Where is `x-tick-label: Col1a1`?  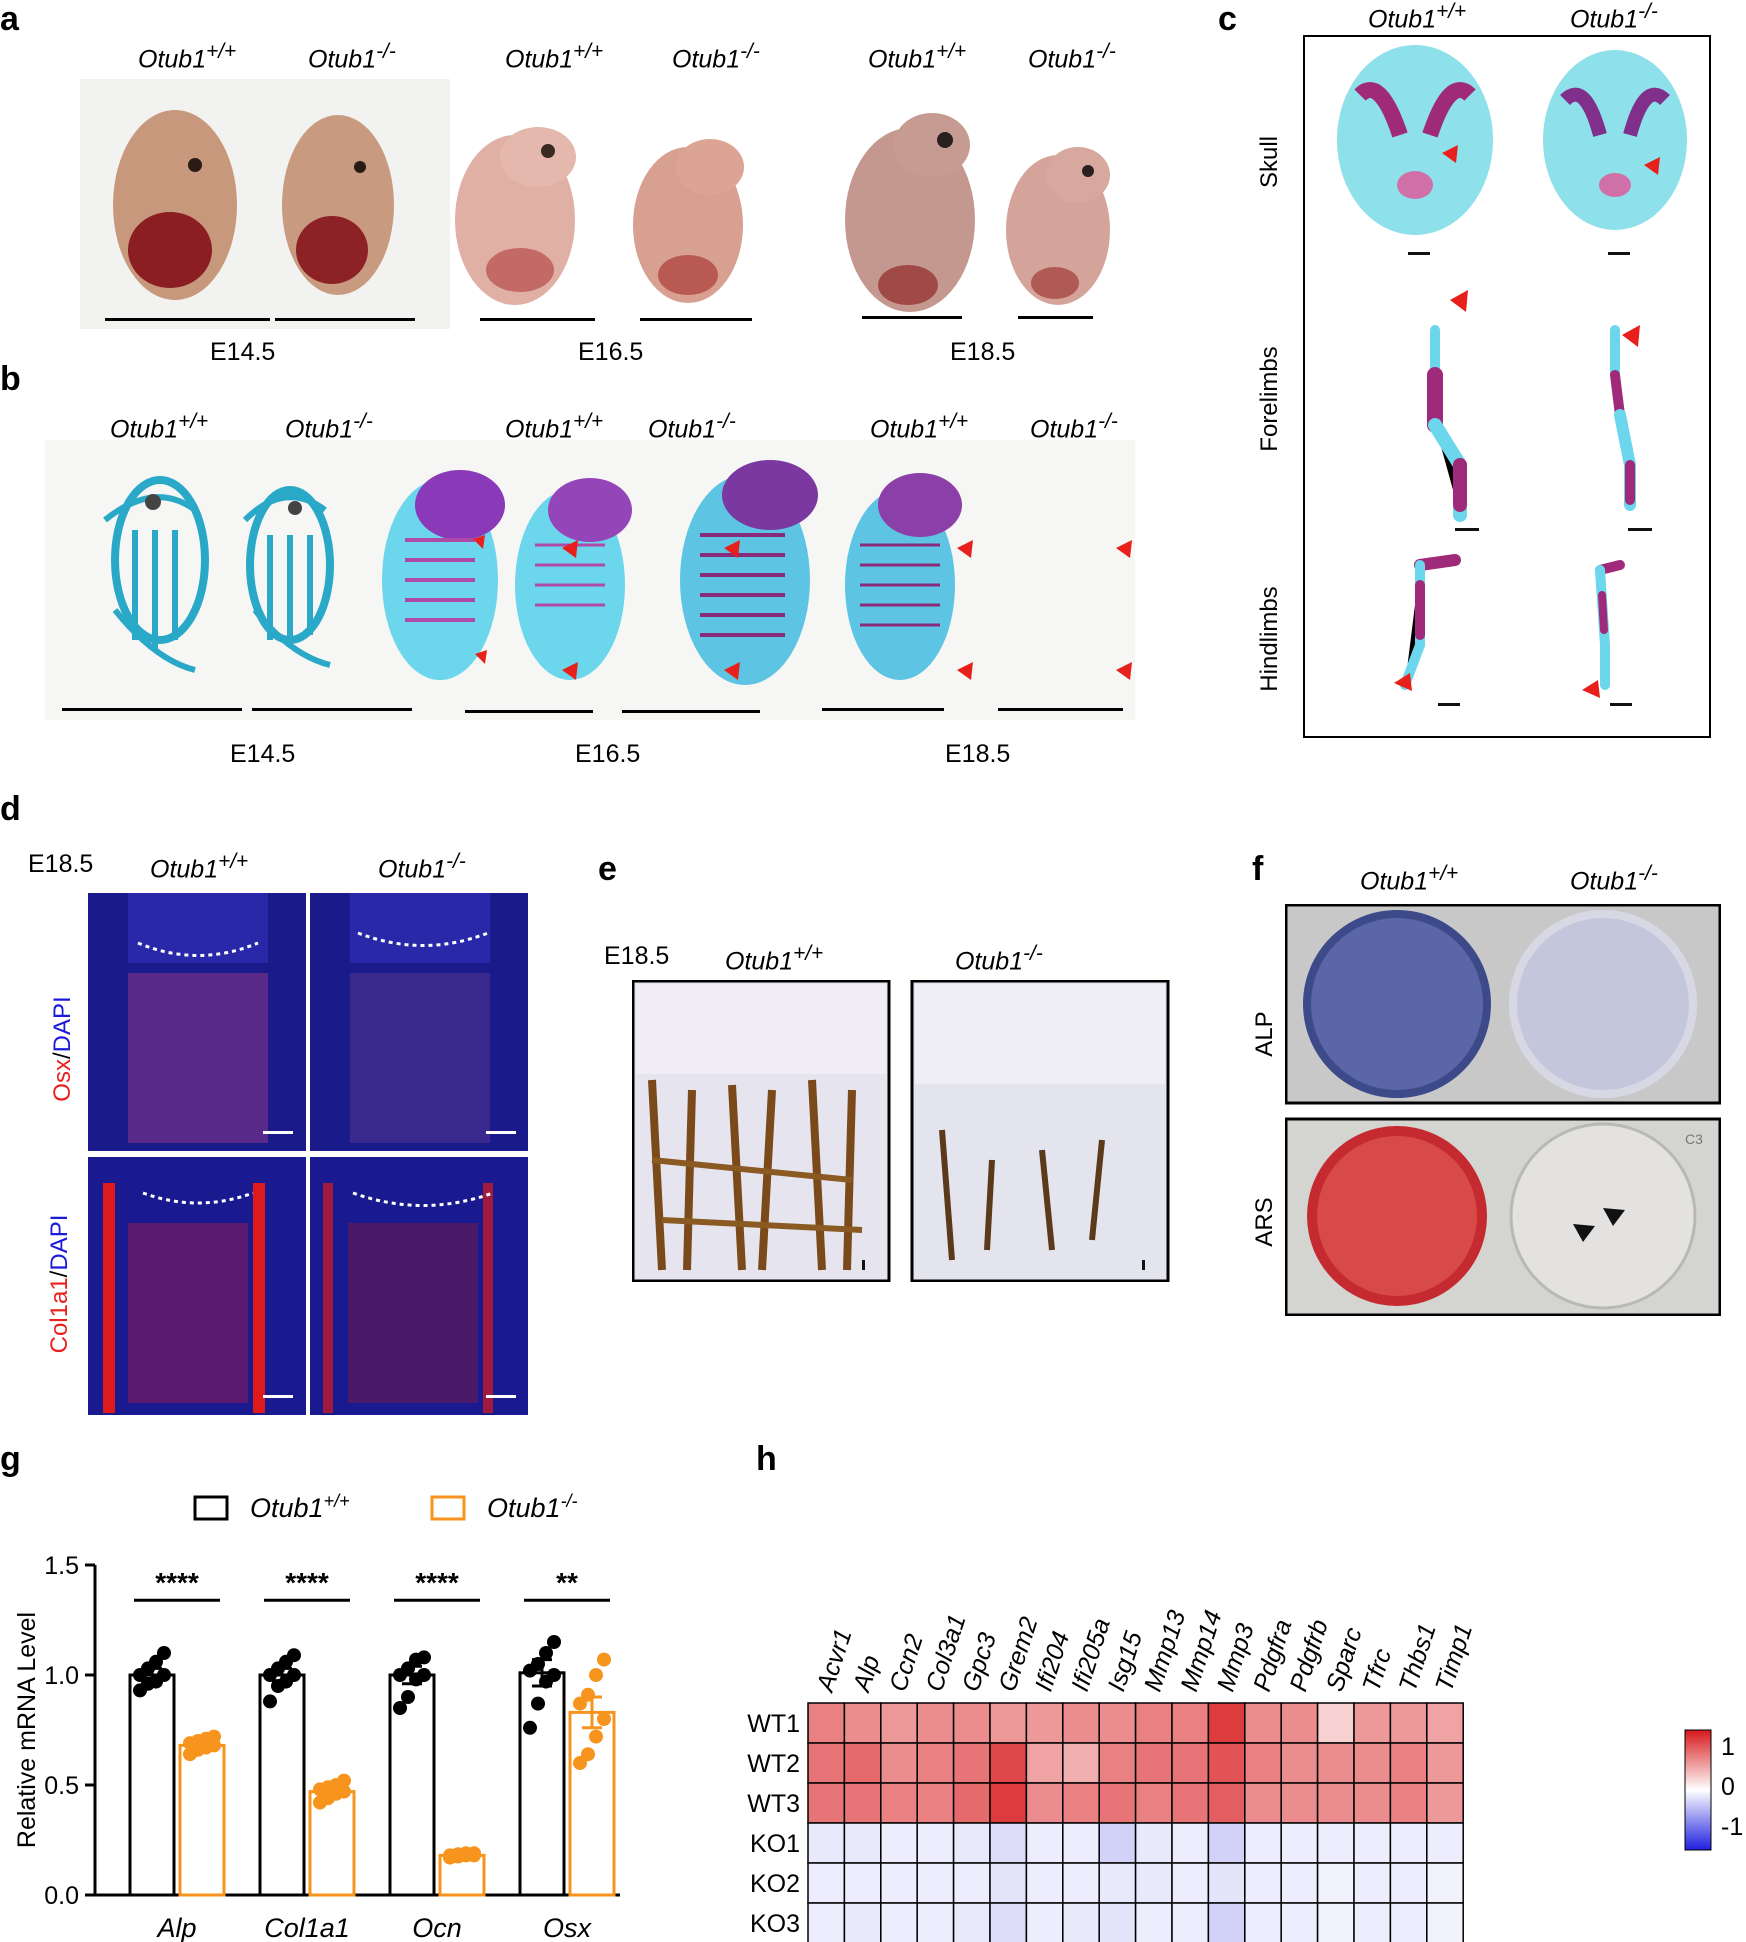
x-tick-label: Col1a1 is located at coordinates (307, 1927).